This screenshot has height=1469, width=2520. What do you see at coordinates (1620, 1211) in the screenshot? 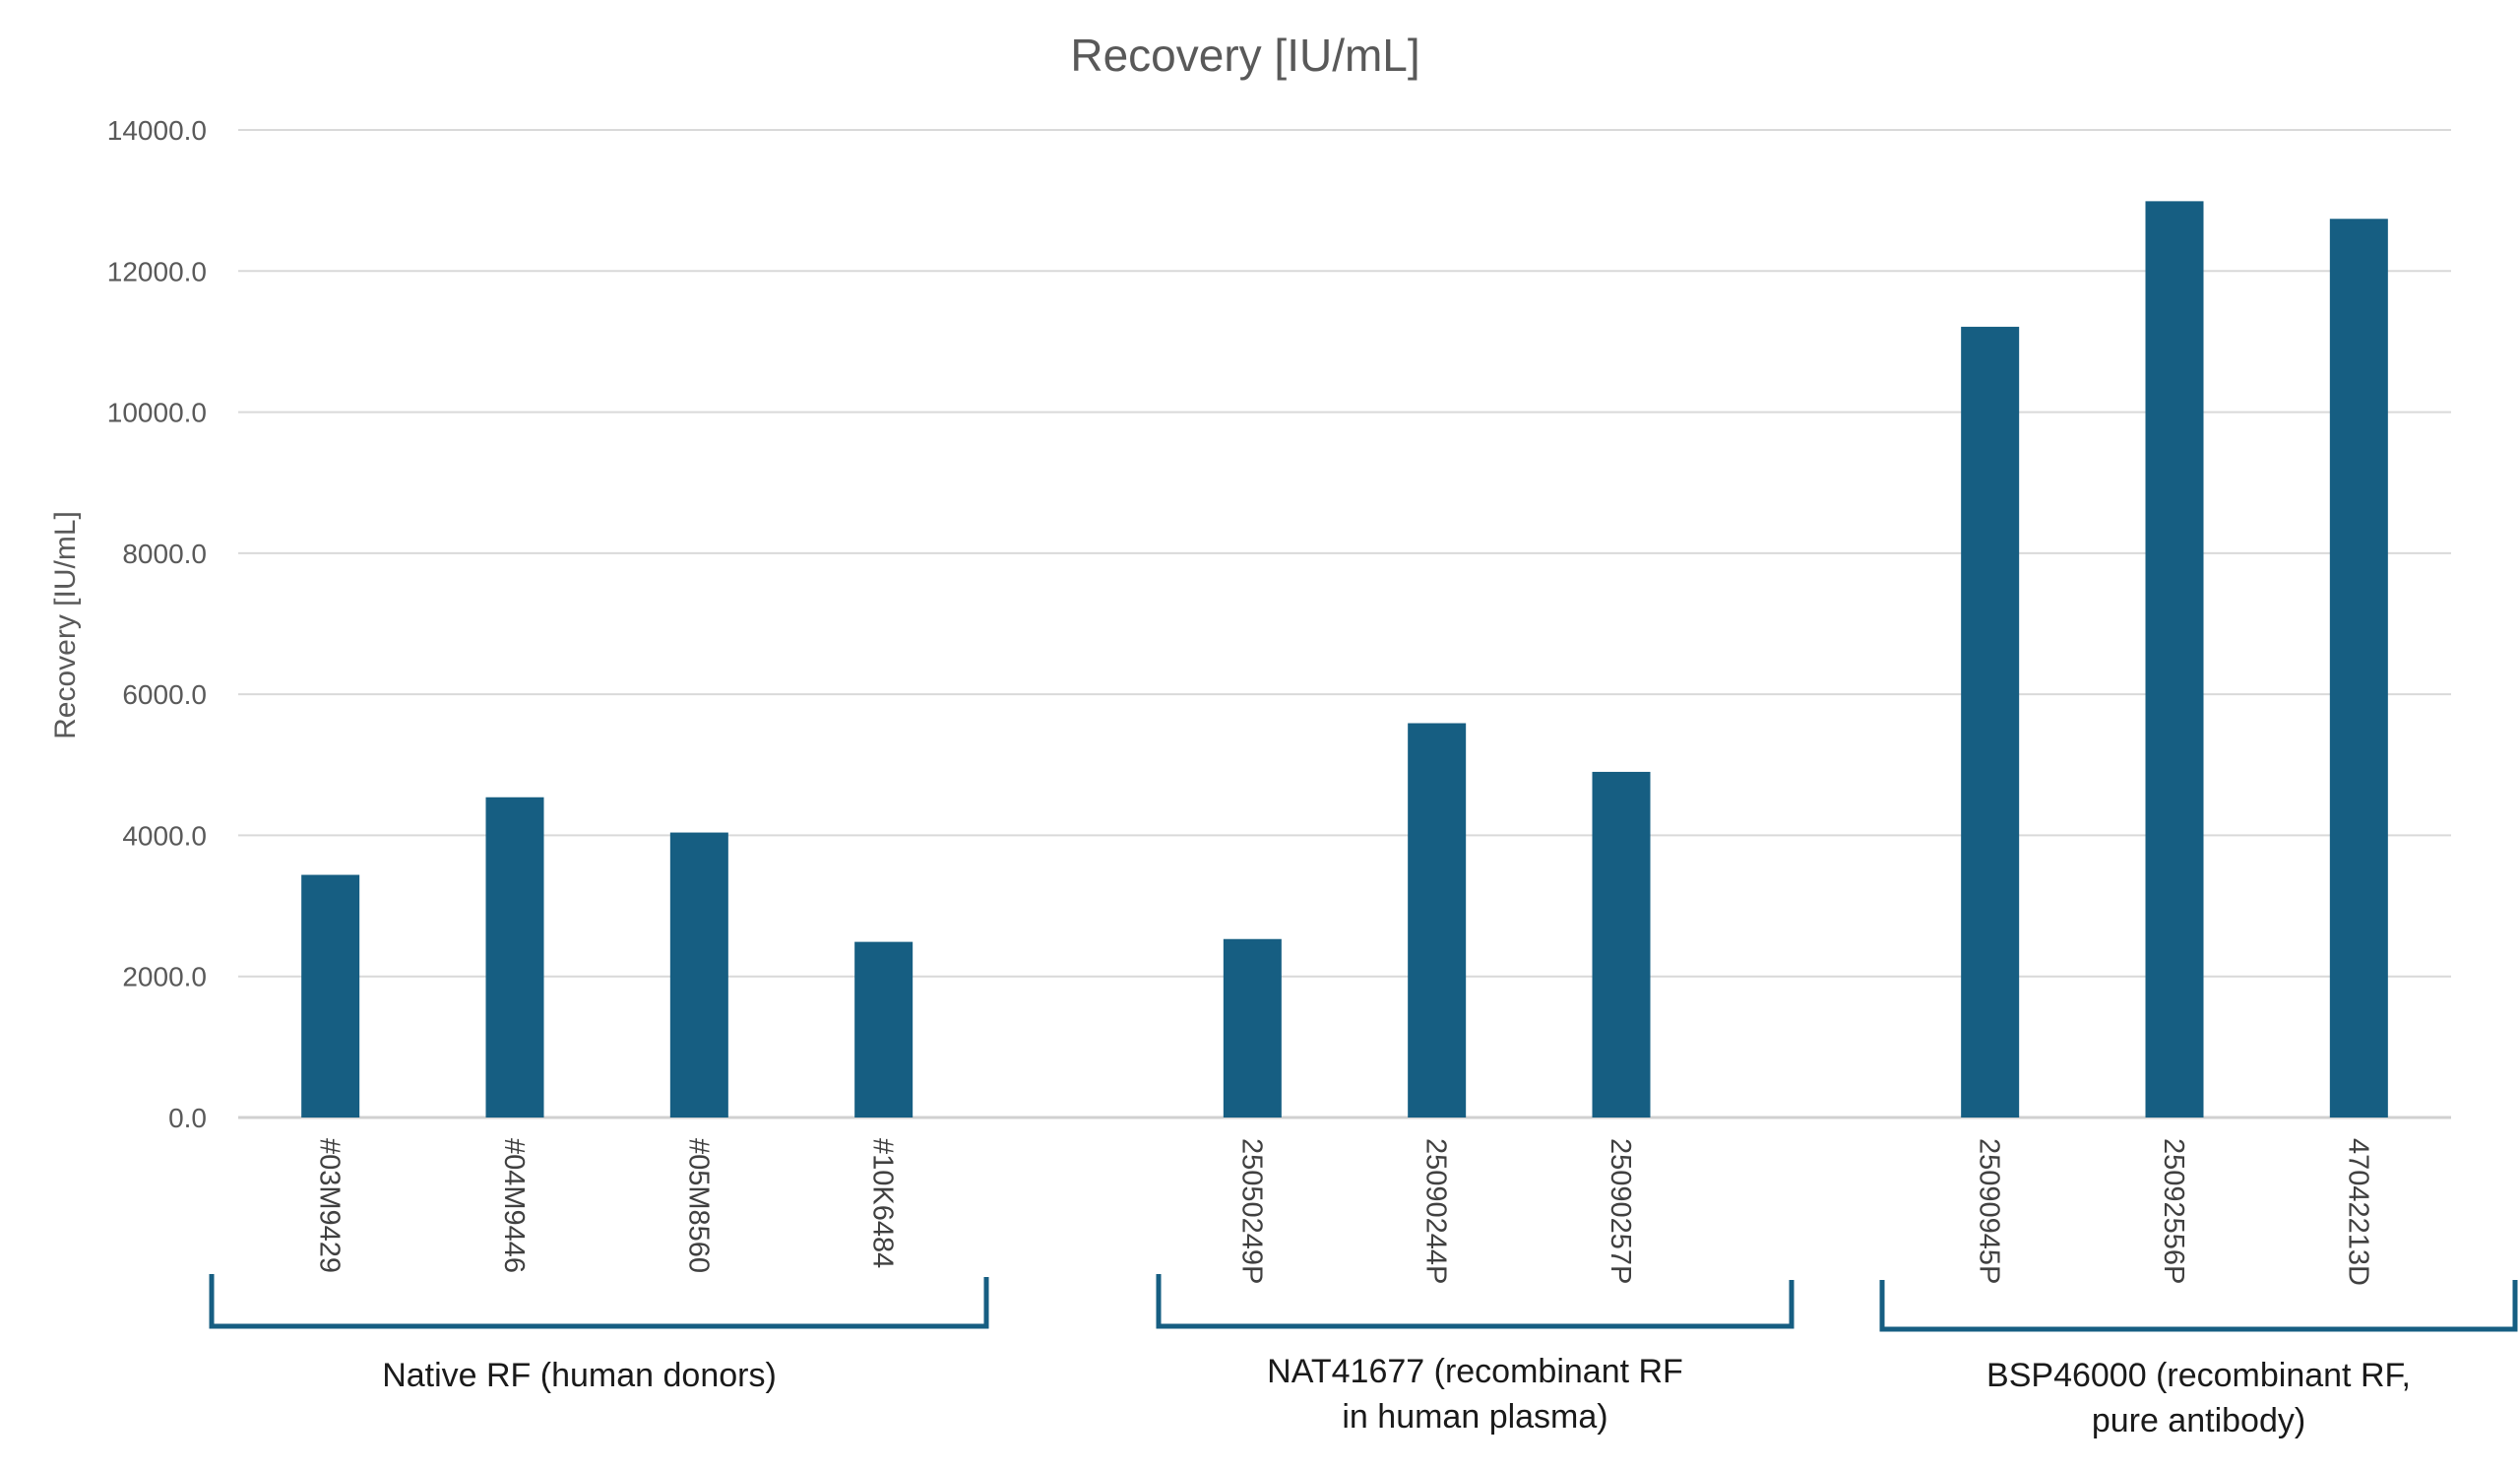
I see `x-category-label: 25090257P` at bounding box center [1620, 1211].